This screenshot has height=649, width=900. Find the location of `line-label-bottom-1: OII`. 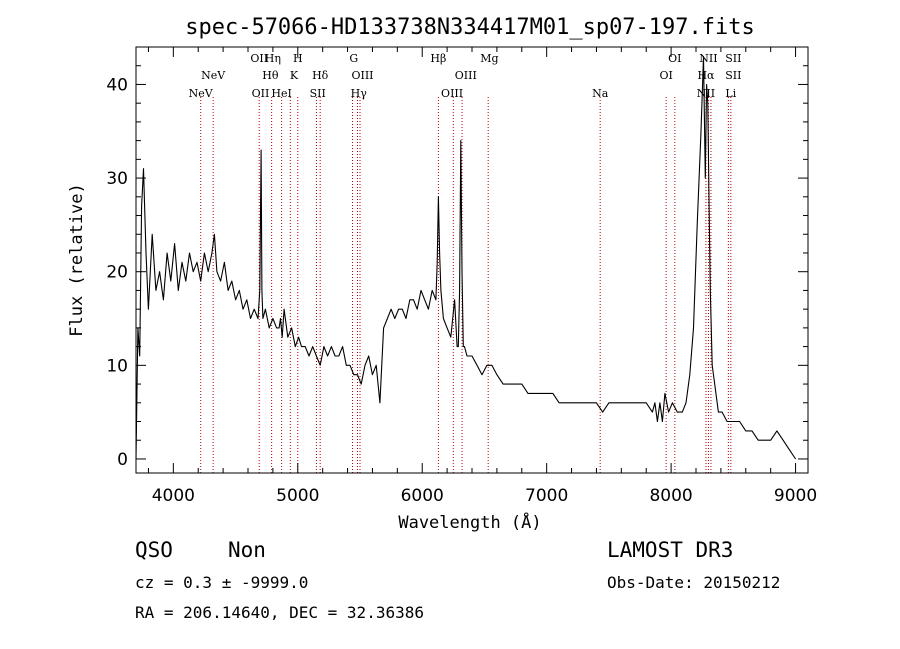

line-label-bottom-1: OII is located at coordinates (261, 93).